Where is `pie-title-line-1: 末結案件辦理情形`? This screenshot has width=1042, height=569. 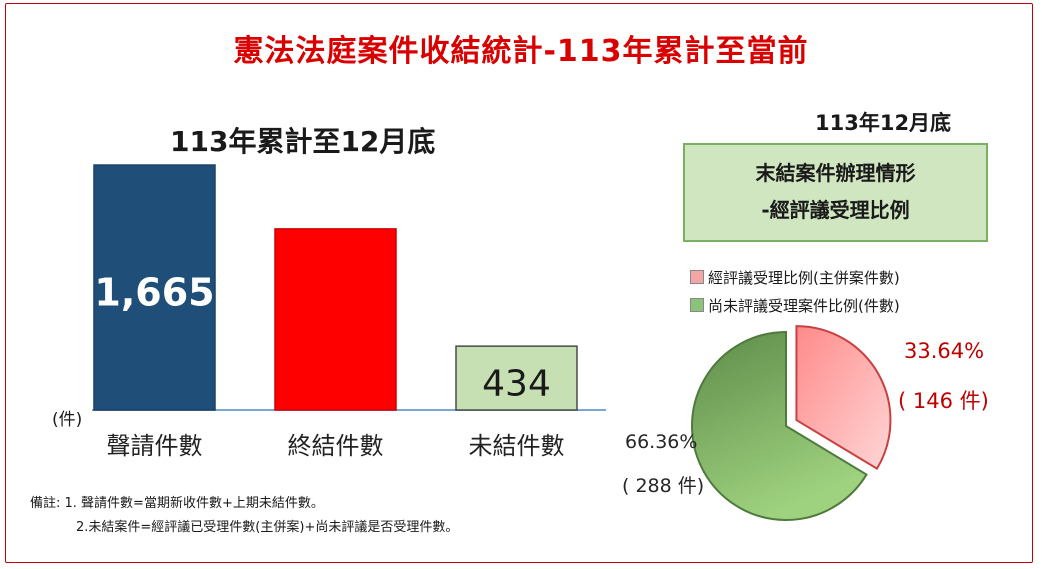
pie-title-line-1: 末結案件辦理情形 is located at coordinates (835, 173).